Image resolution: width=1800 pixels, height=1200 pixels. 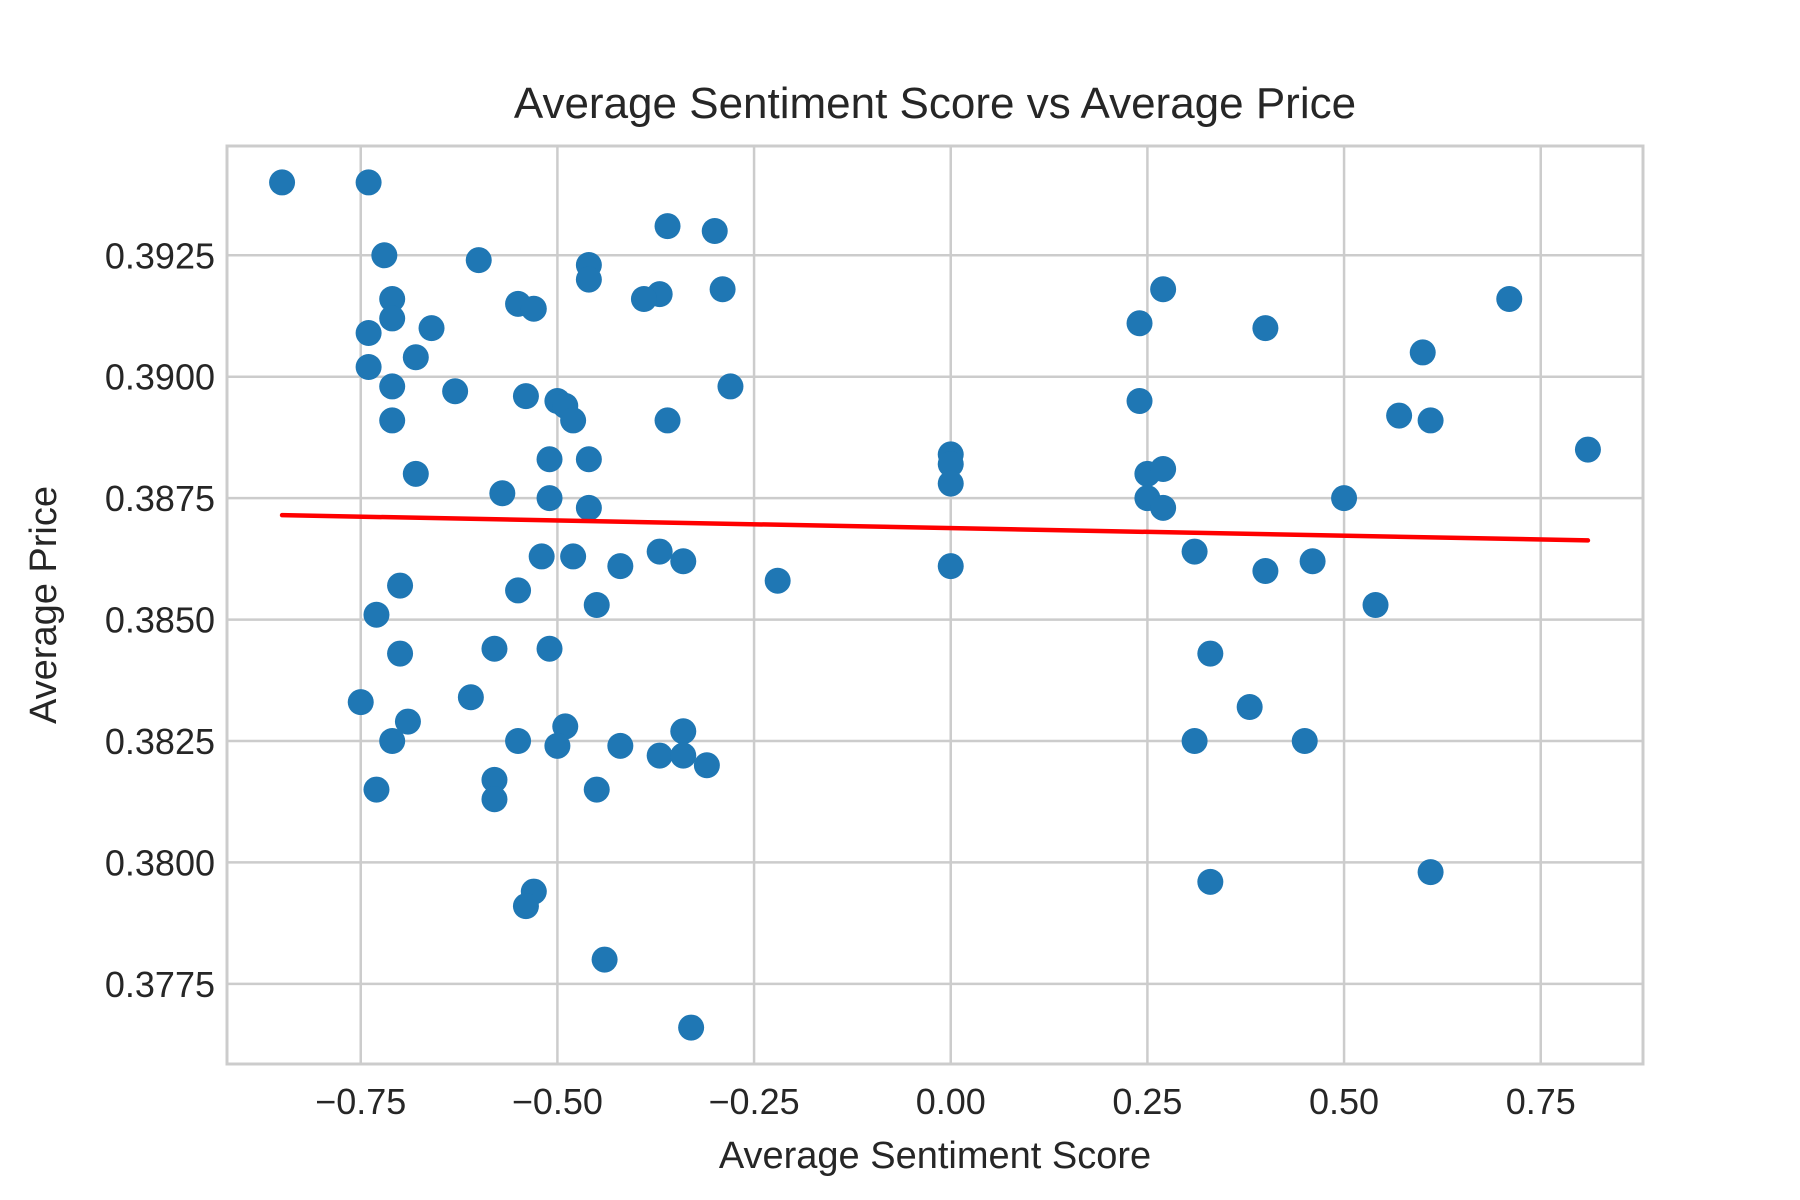 What do you see at coordinates (935, 1156) in the screenshot?
I see `x-axis-label: Average Sentiment Score` at bounding box center [935, 1156].